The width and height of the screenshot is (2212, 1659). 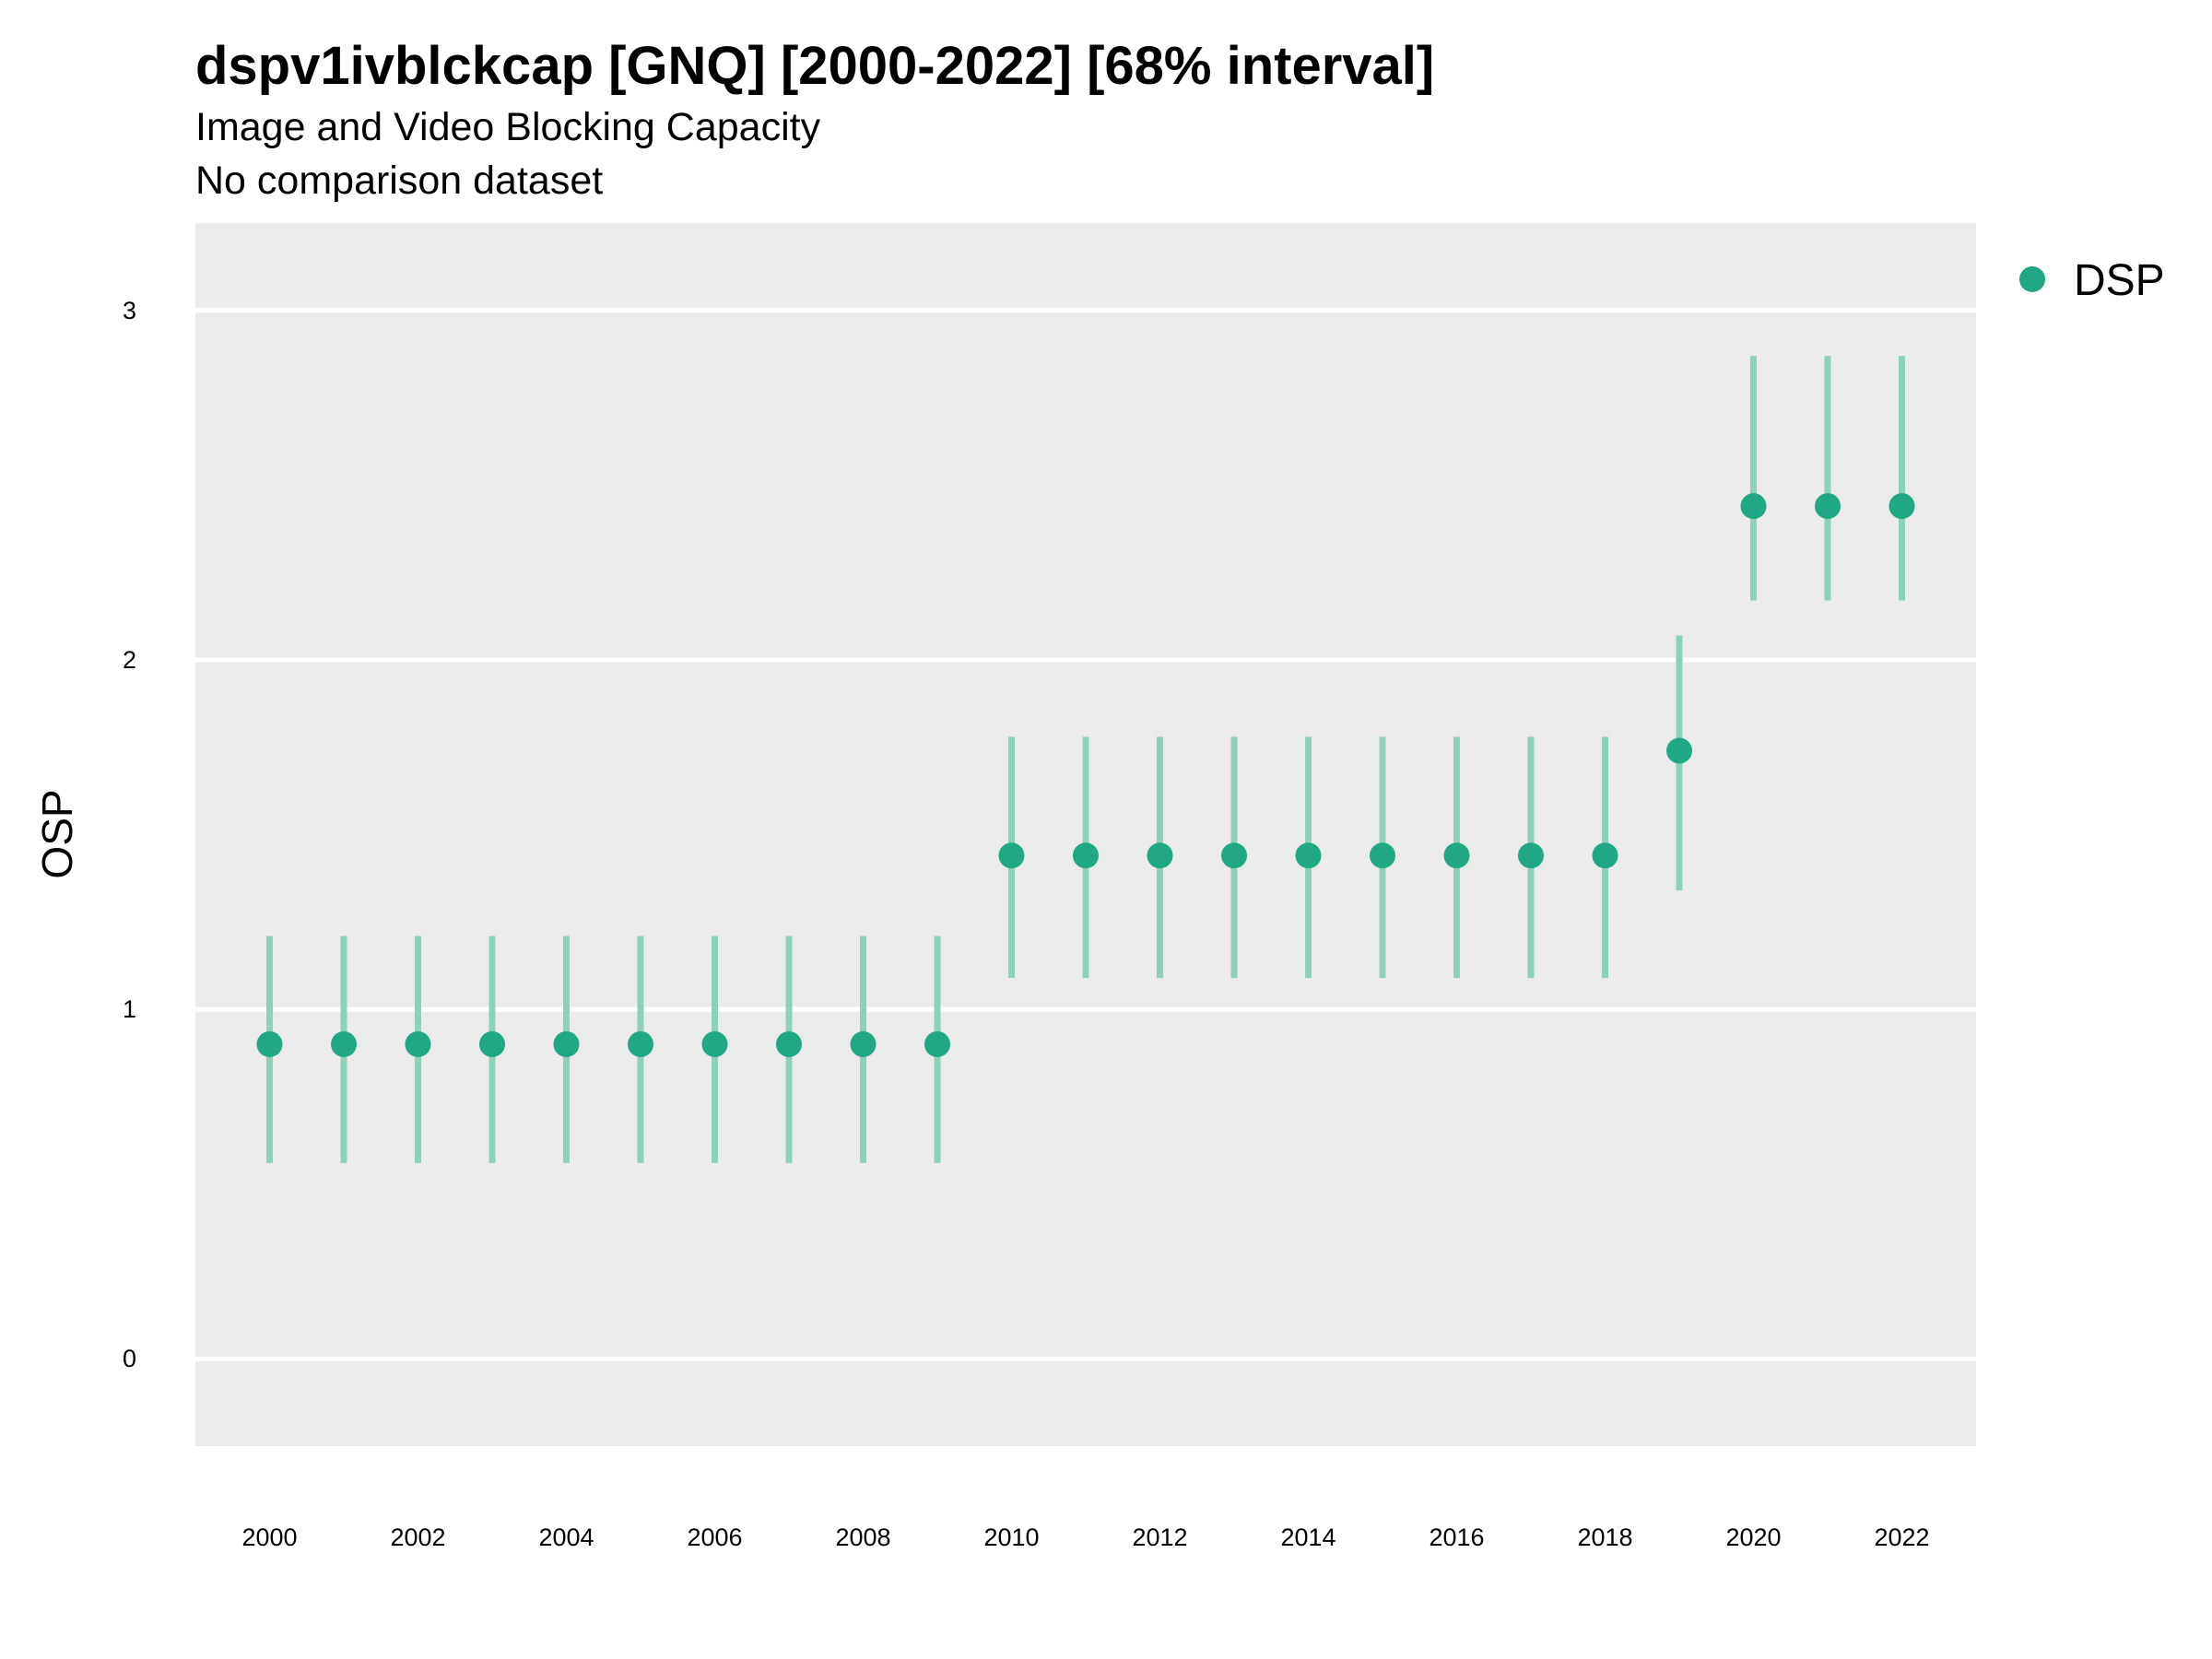 I want to click on y-tick-label-2: 2, so click(x=129, y=660).